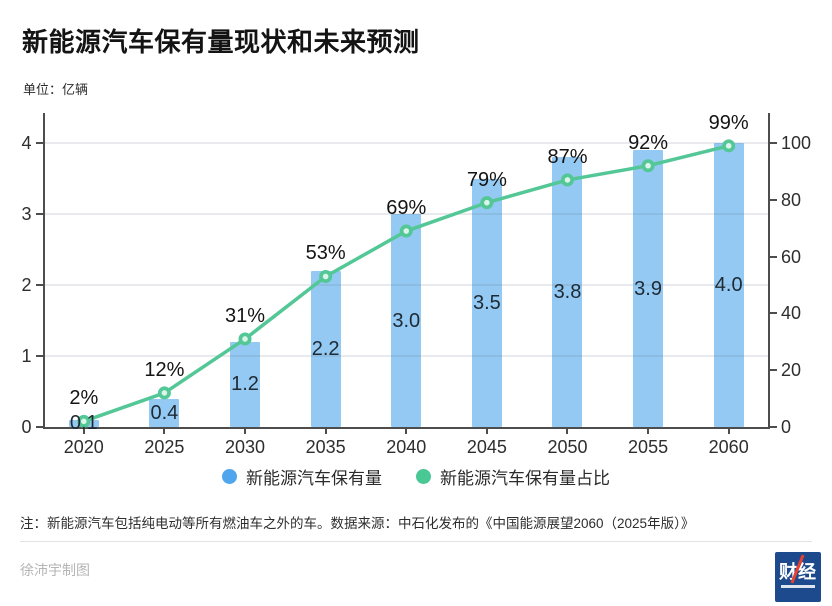 The width and height of the screenshot is (832, 606). What do you see at coordinates (26, 285) in the screenshot?
I see `left-axis-tick-label: 2` at bounding box center [26, 285].